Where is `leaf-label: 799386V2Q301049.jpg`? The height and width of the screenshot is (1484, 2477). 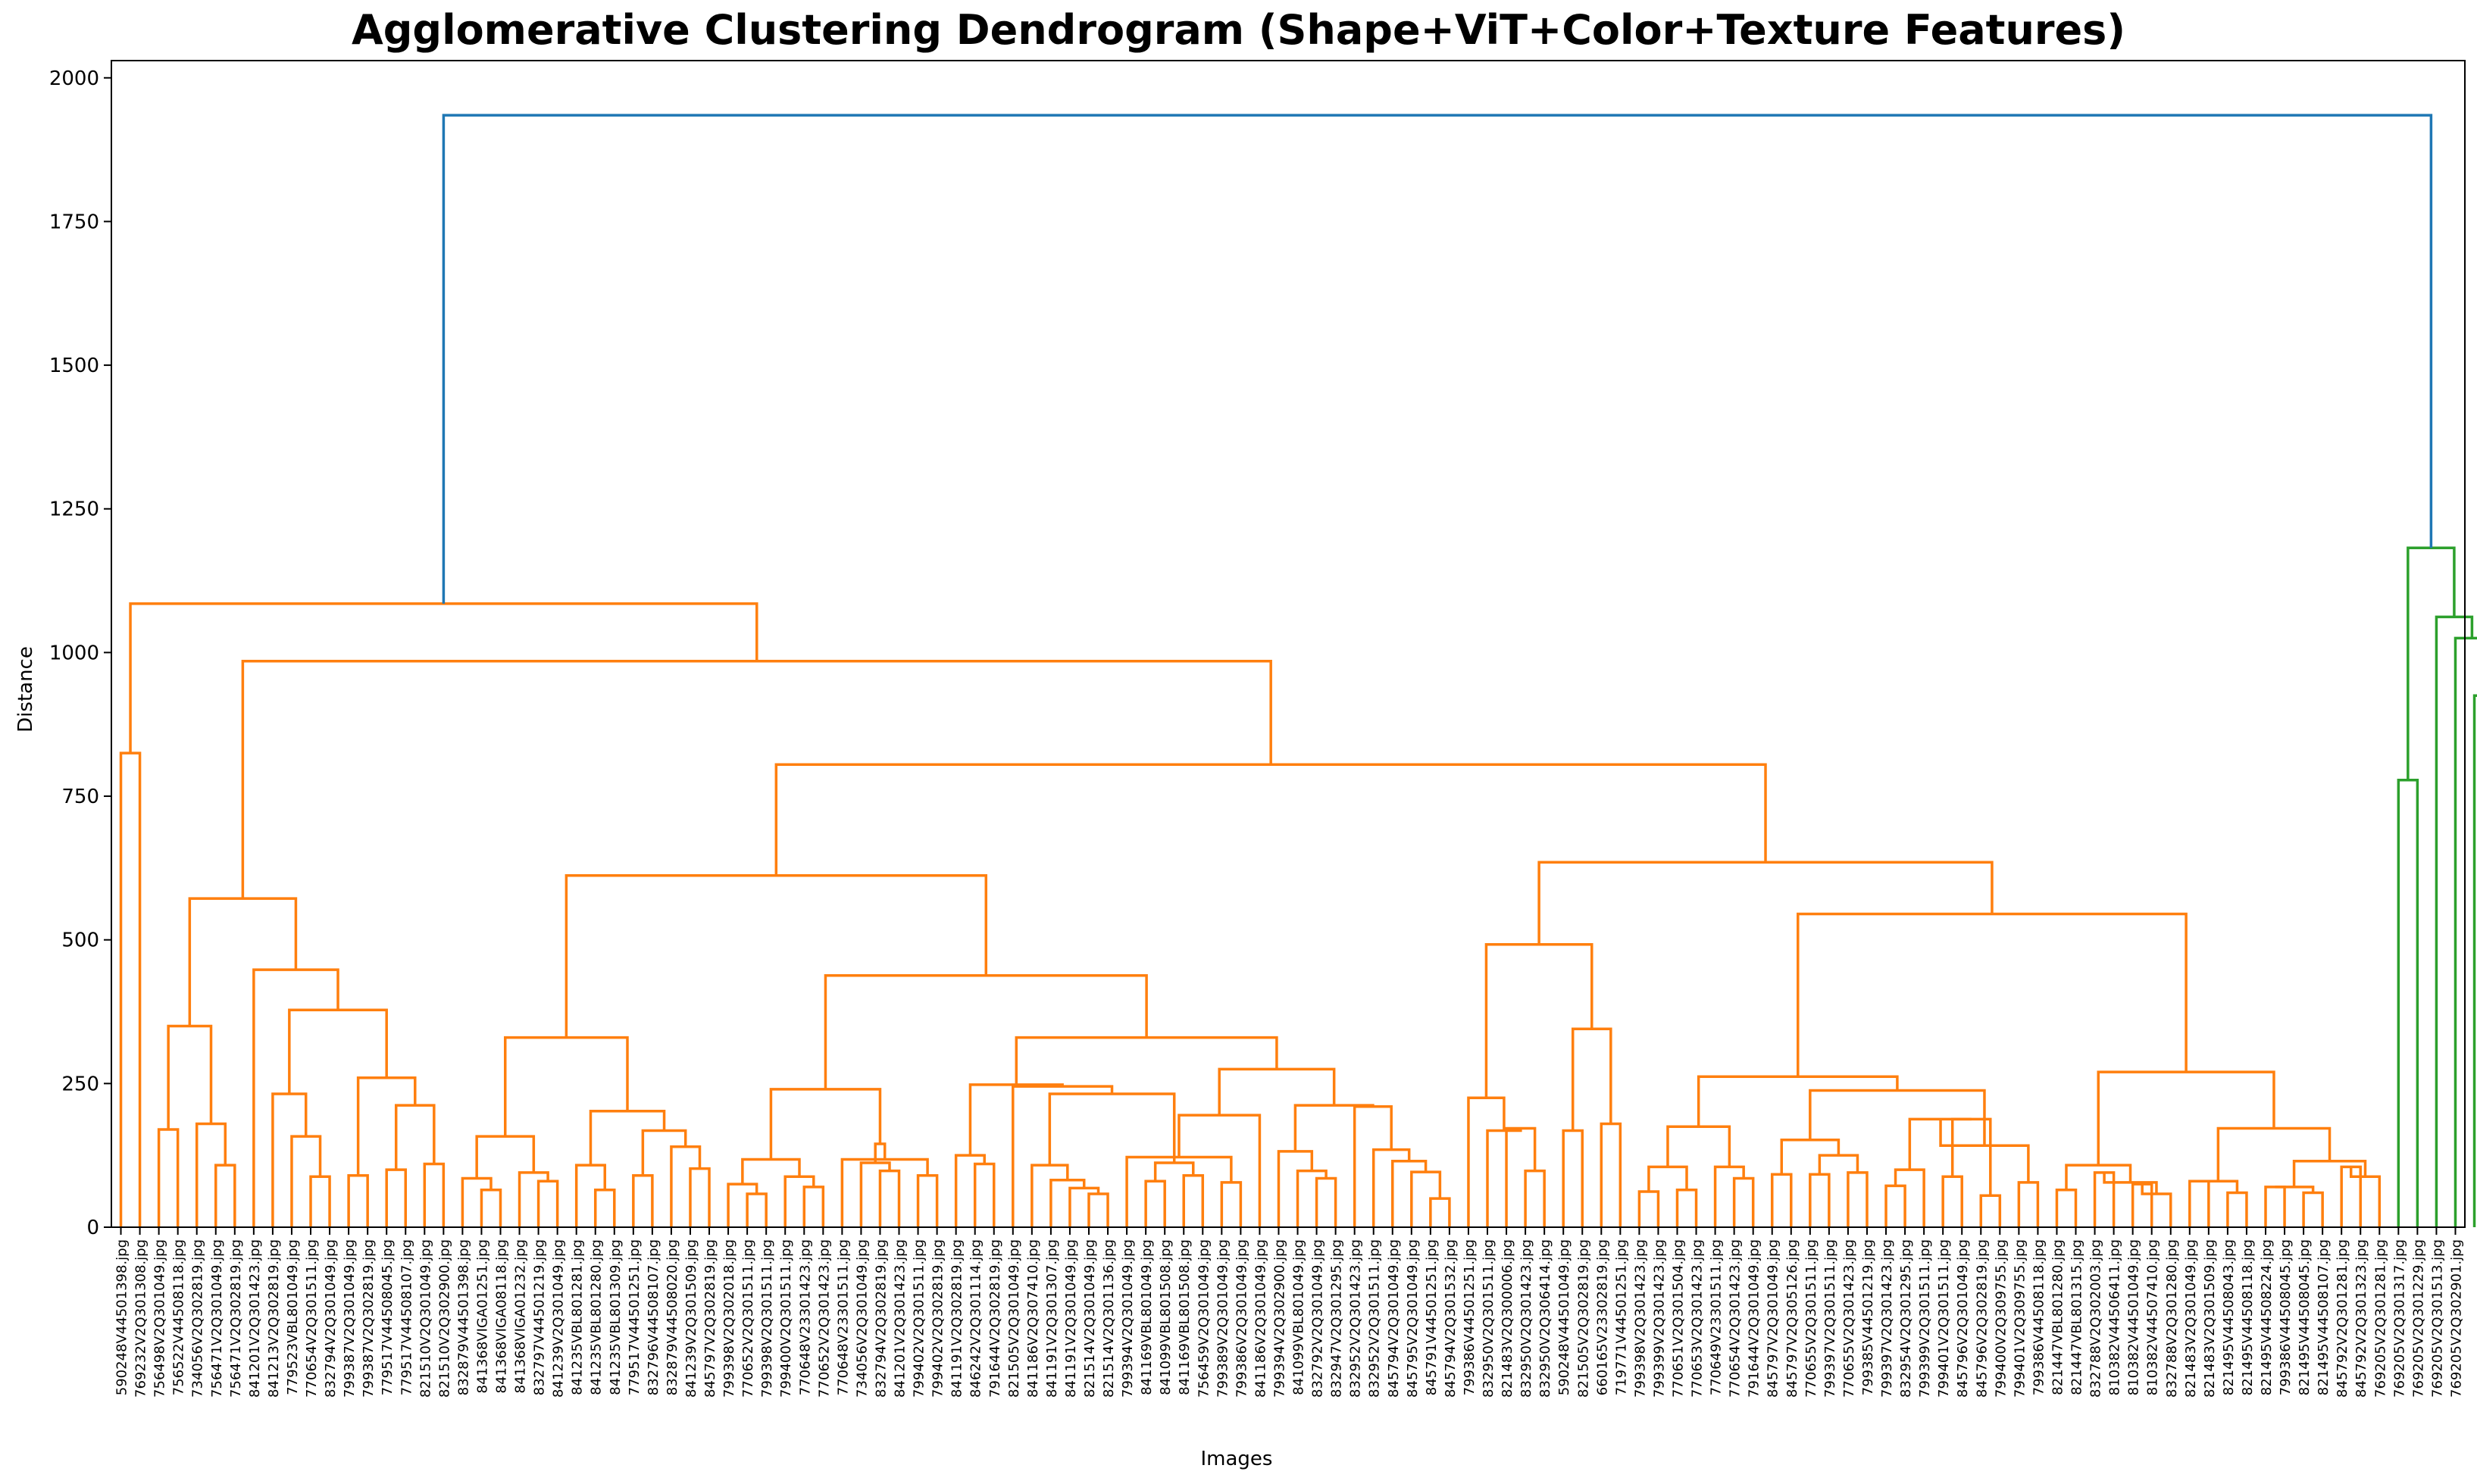
leaf-label: 799386V2Q301049.jpg is located at coordinates (1241, 1318).